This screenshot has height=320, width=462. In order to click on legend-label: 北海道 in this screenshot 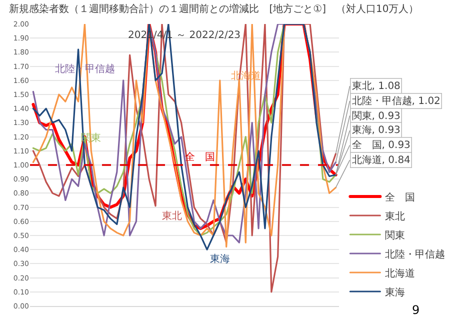, I will do `click(400, 273)`.